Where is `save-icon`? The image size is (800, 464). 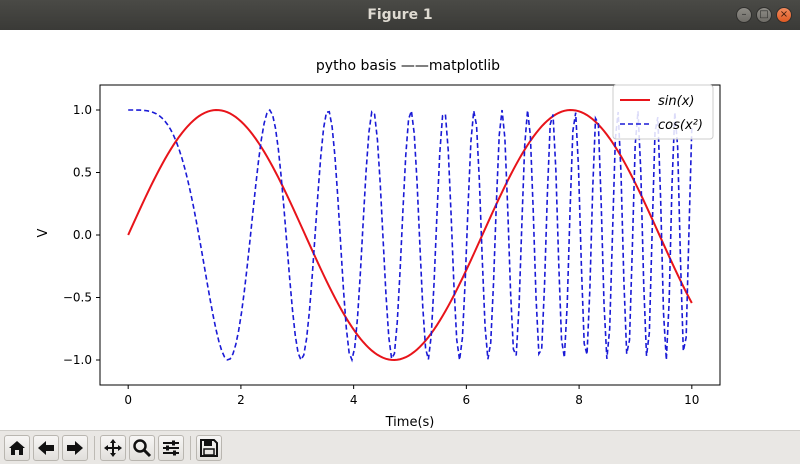 save-icon is located at coordinates (209, 447).